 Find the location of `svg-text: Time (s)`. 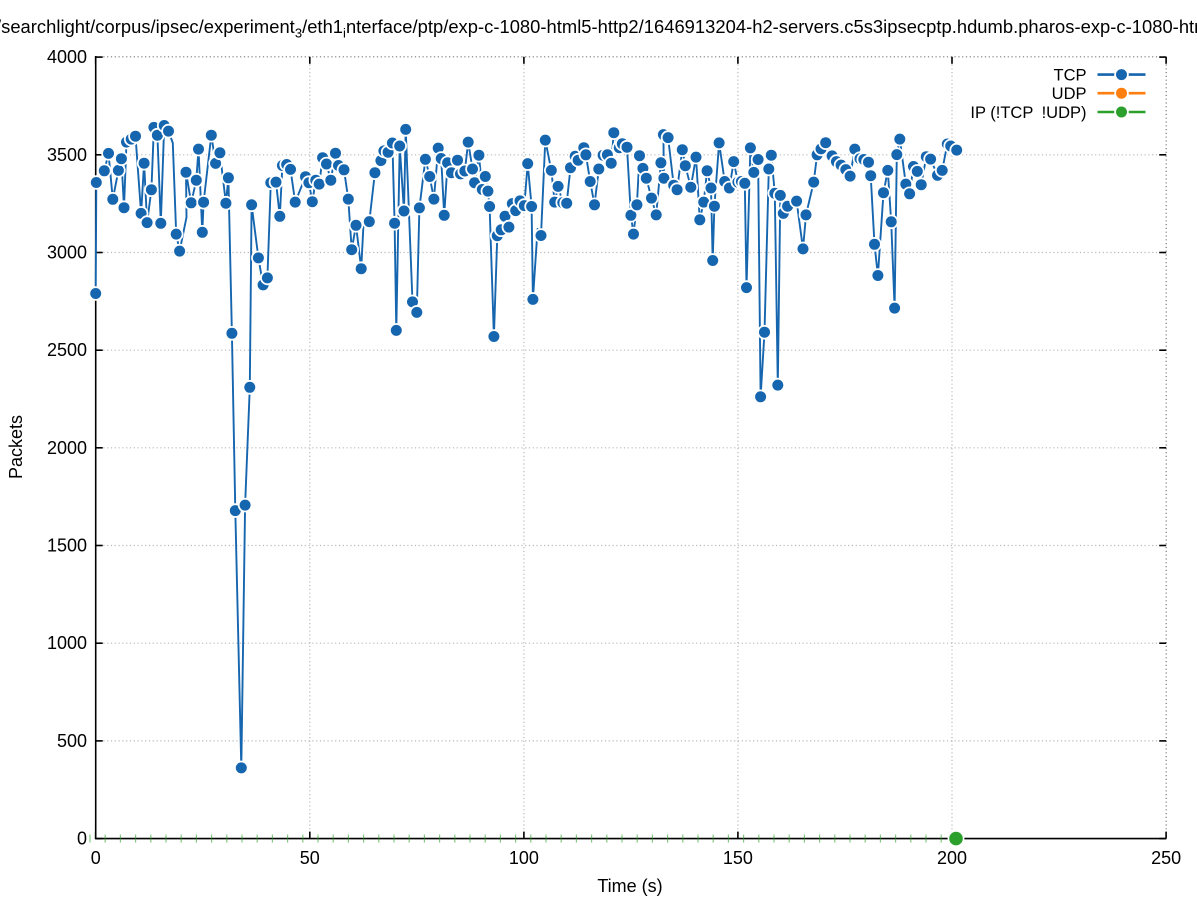

svg-text: Time (s) is located at coordinates (629, 886).